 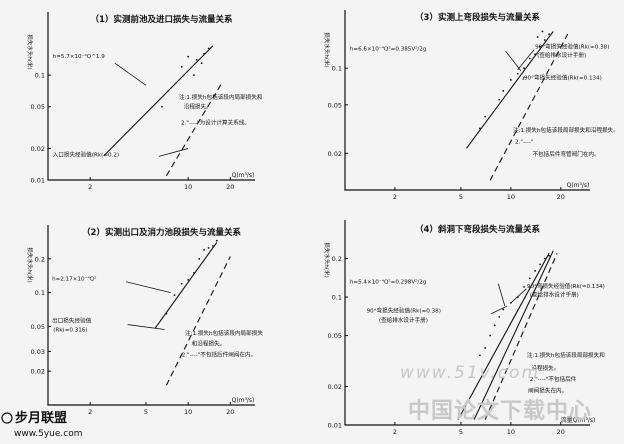 I want to click on chart-title: （3）实测上弯段损失与流量关系, so click(x=477, y=17).